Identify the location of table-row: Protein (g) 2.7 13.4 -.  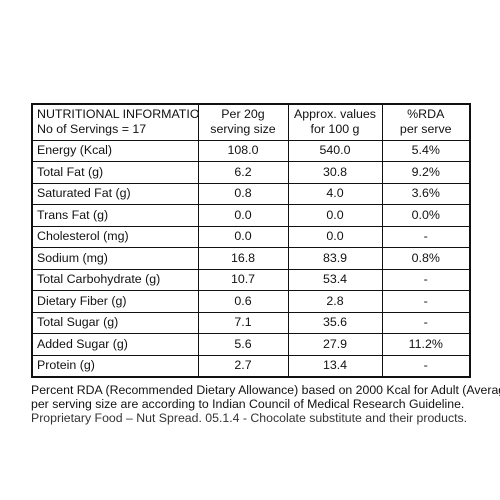
(251, 365).